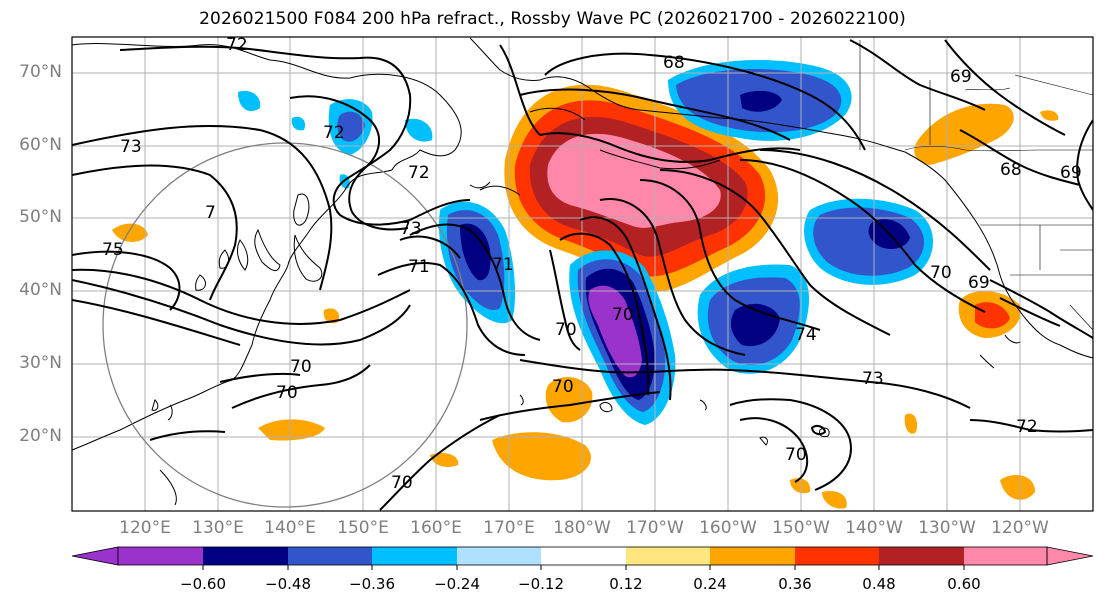  What do you see at coordinates (801, 528) in the screenshot?
I see `lon-label: 150°W` at bounding box center [801, 528].